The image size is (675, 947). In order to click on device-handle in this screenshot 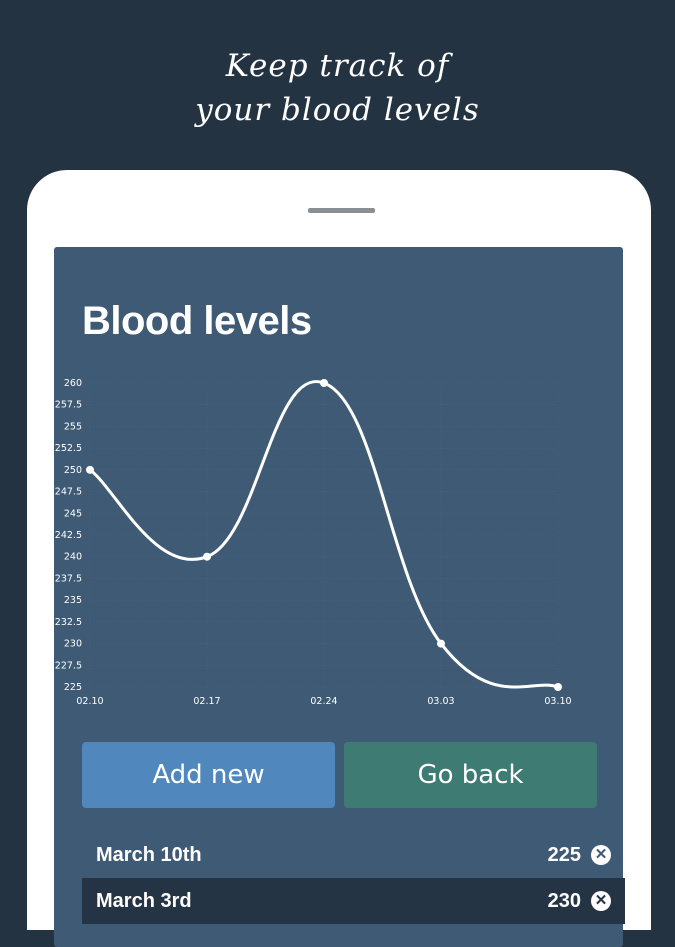, I will do `click(341, 210)`.